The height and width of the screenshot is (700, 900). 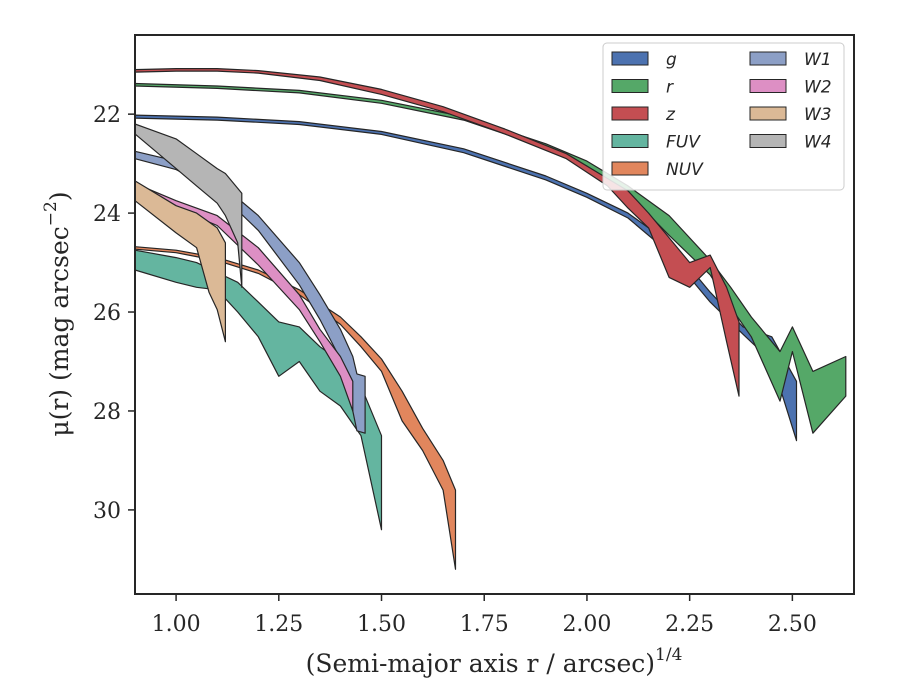 I want to click on band-w4, so click(x=188, y=205).